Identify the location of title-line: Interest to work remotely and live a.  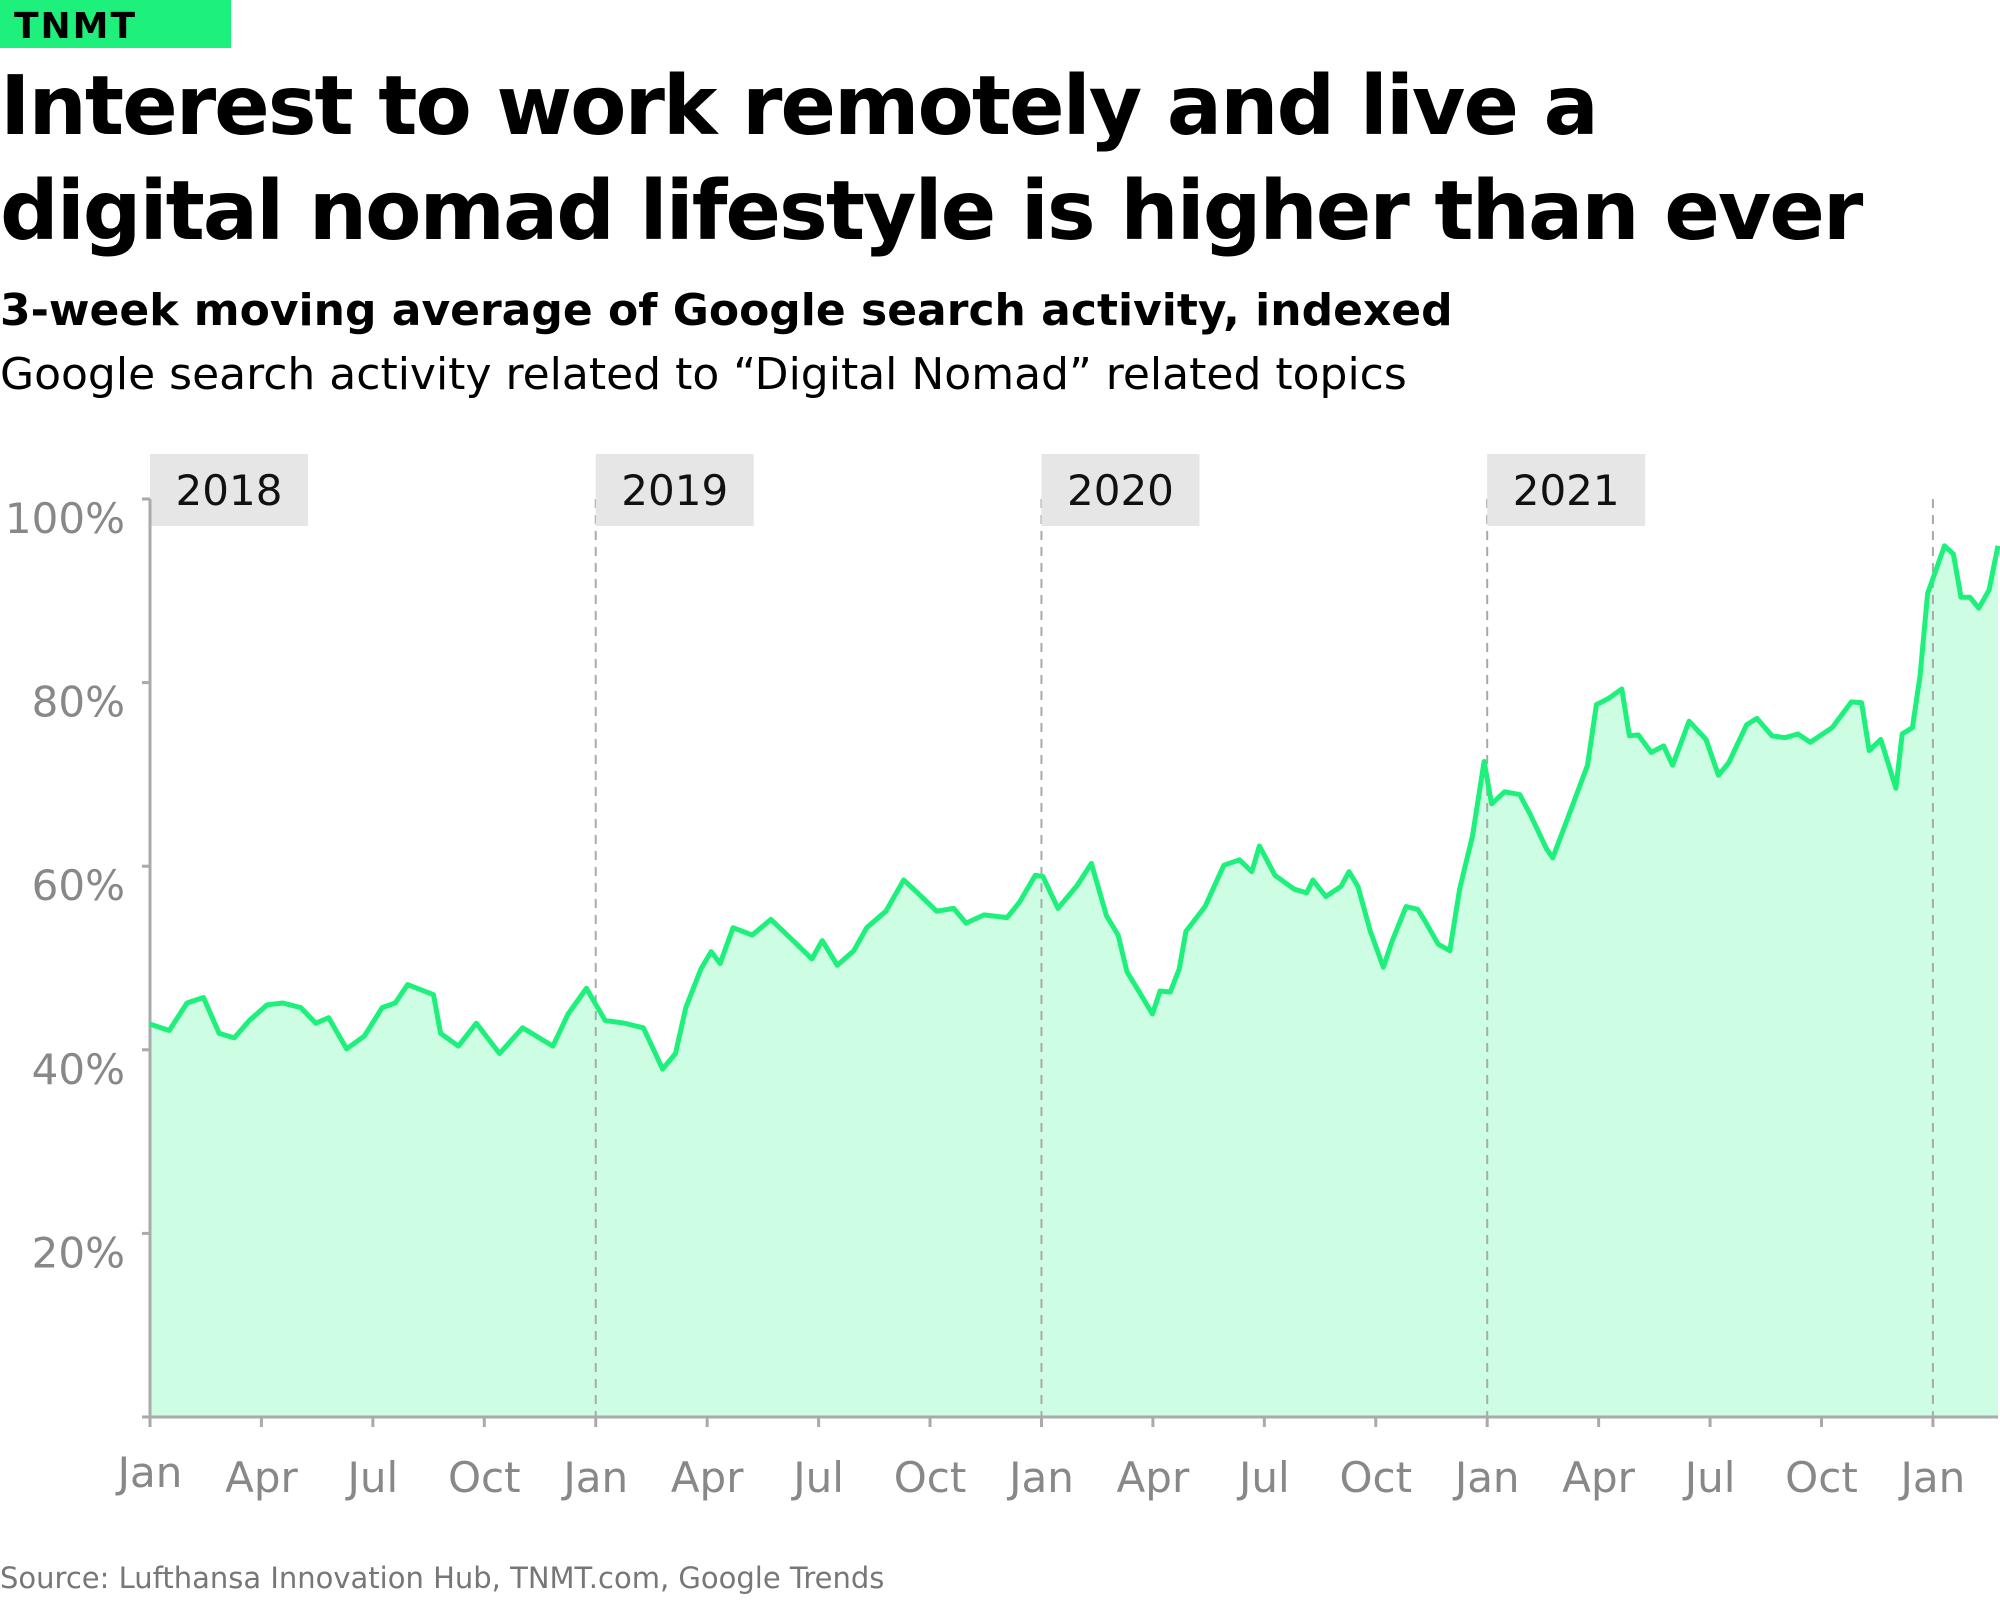
(798, 106).